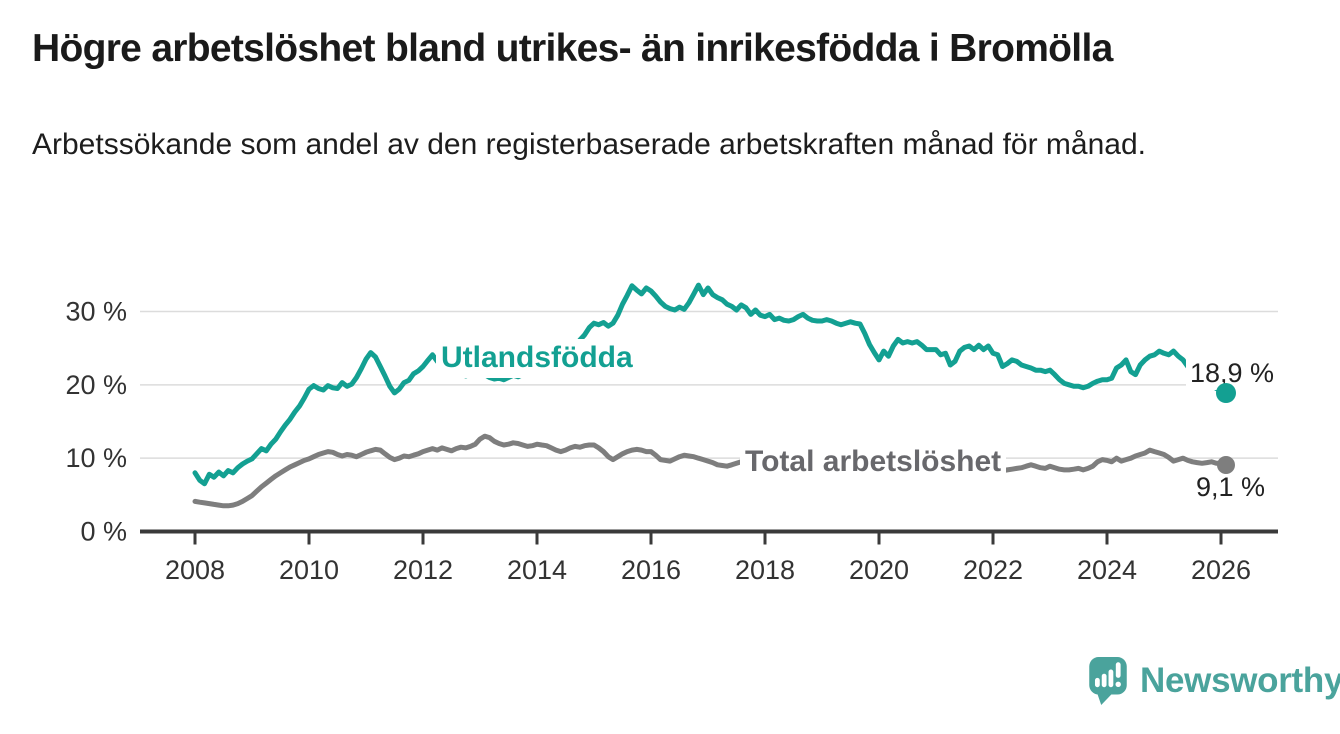 Image resolution: width=1340 pixels, height=734 pixels. Describe the element at coordinates (1221, 570) in the screenshot. I see `svg-text: 2026` at that location.